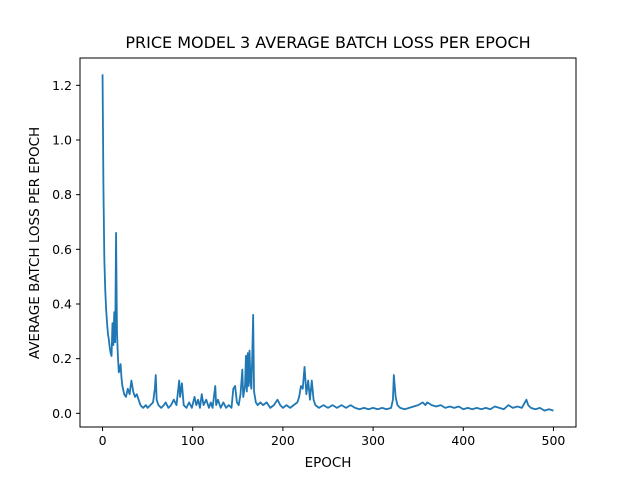  What do you see at coordinates (463, 440) in the screenshot?
I see `x-tick-label: 400` at bounding box center [463, 440].